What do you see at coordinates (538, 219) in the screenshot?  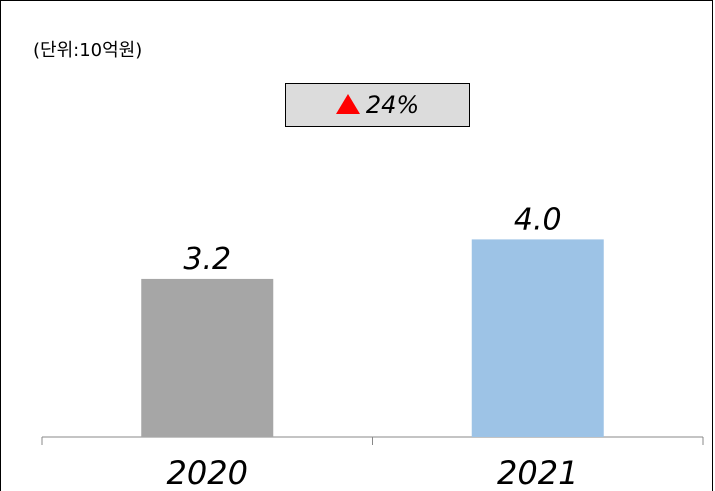 I see `data-label-2021: 4.0` at bounding box center [538, 219].